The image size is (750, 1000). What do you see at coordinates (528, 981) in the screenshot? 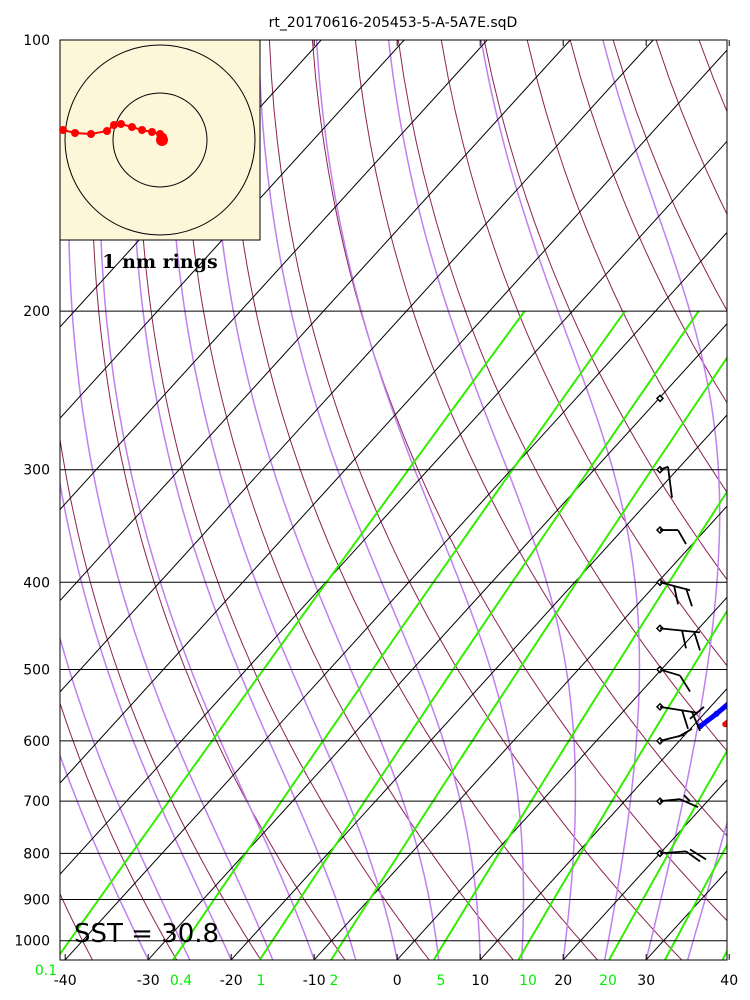
I see `mixing-ratio-label: 10` at bounding box center [528, 981].